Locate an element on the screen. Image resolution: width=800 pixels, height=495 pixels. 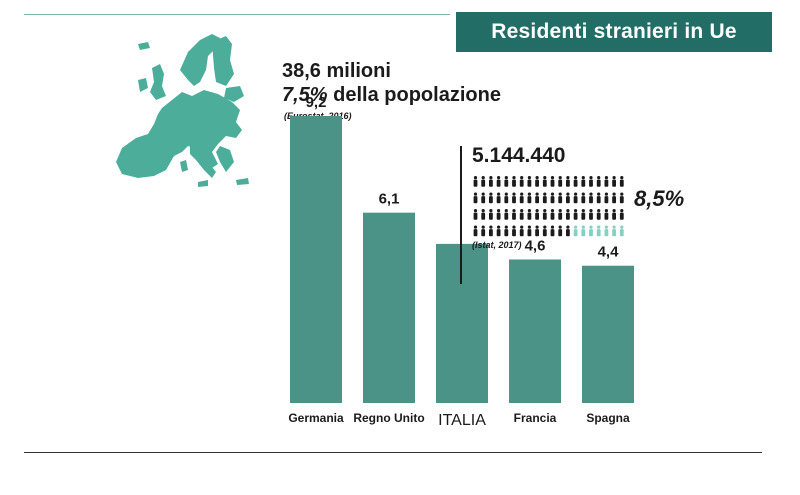
category-label: Francia is located at coordinates (535, 418).